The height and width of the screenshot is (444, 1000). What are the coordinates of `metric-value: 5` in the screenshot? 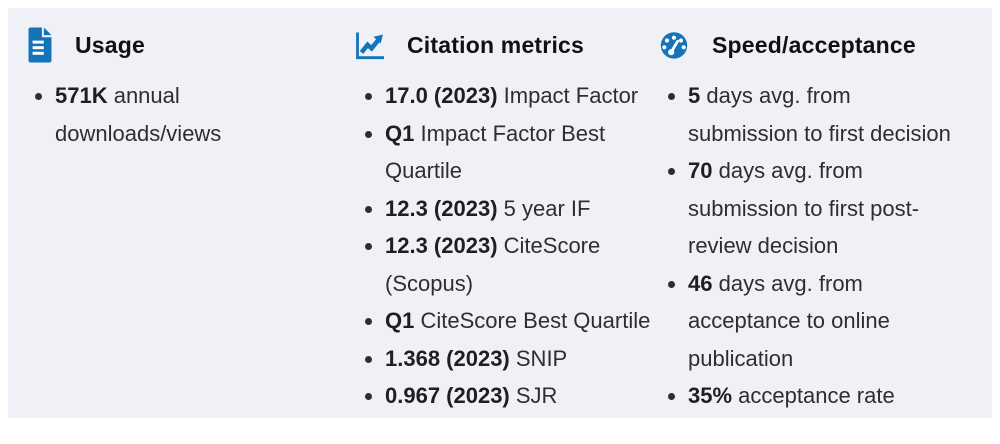 It's located at (694, 95).